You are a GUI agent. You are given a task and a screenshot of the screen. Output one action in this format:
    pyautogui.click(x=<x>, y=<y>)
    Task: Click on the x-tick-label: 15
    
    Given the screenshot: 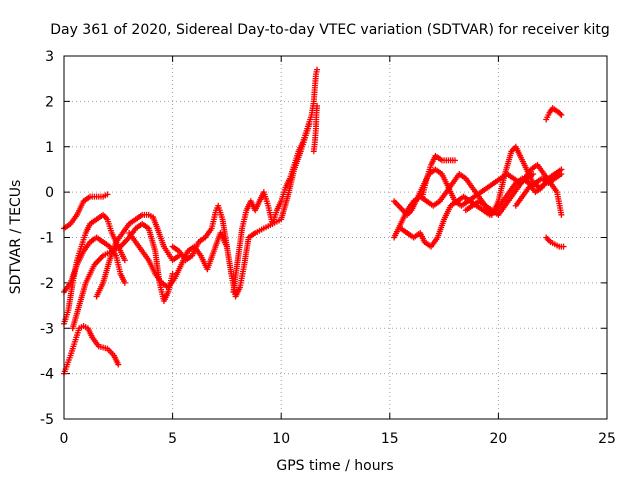 What is the action you would take?
    pyautogui.click(x=390, y=439)
    